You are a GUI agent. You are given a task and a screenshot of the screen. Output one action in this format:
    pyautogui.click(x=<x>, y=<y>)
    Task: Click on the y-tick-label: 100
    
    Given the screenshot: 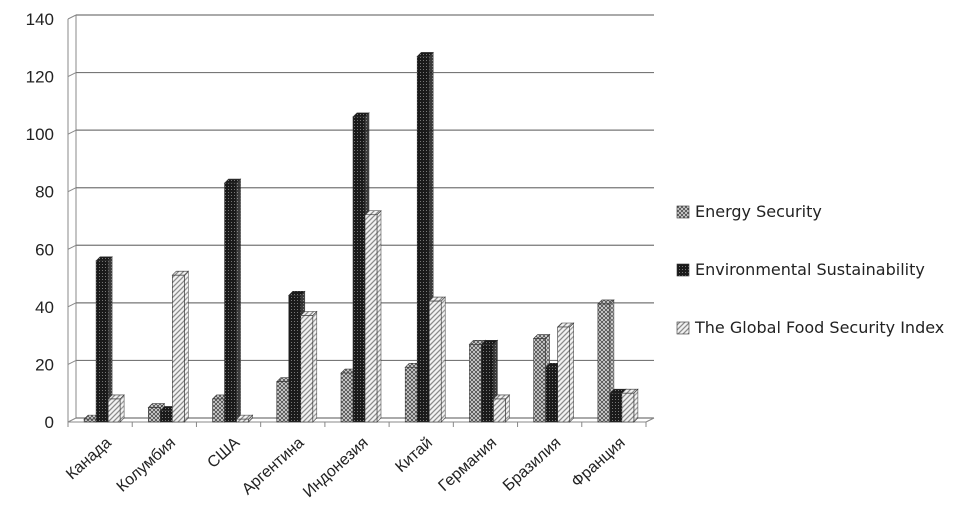 What is the action you would take?
    pyautogui.click(x=40, y=134)
    